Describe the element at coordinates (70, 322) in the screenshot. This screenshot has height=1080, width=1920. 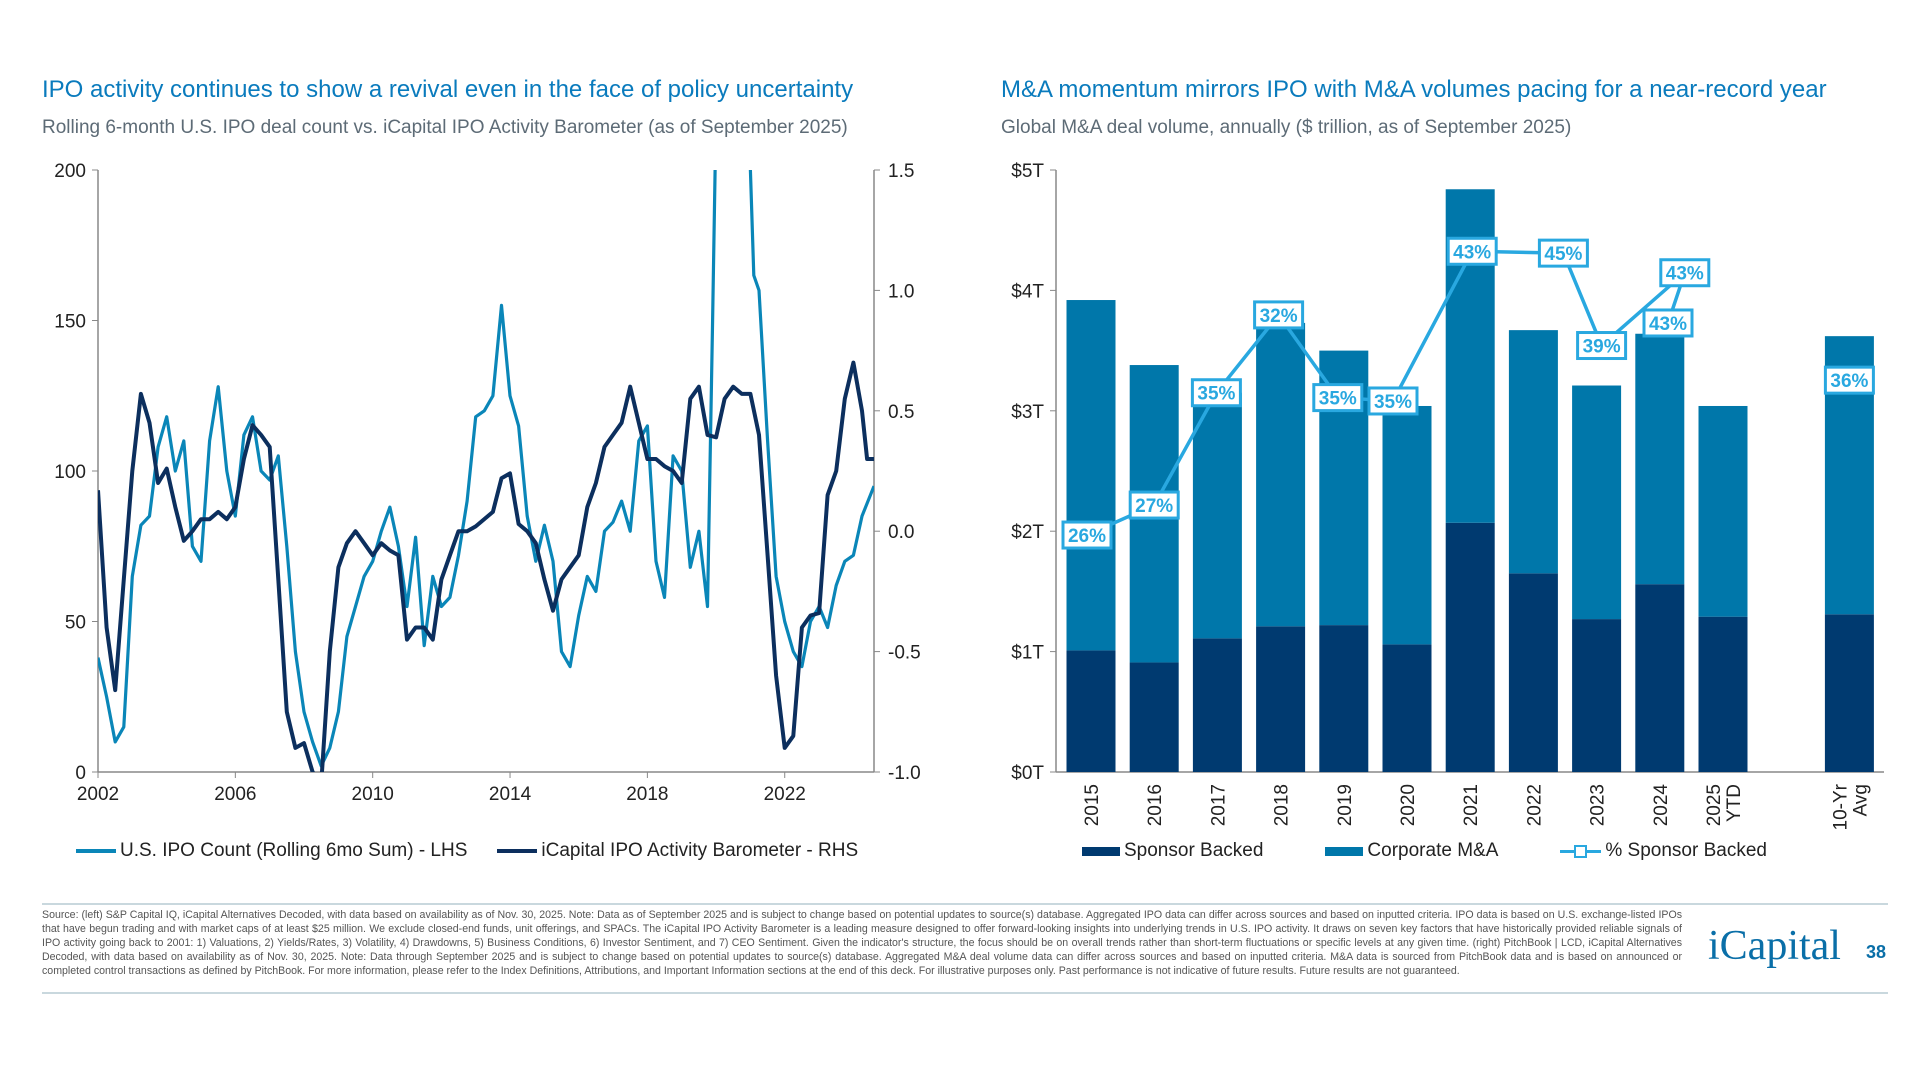
I see `y-left-tick-label: 150` at that location.